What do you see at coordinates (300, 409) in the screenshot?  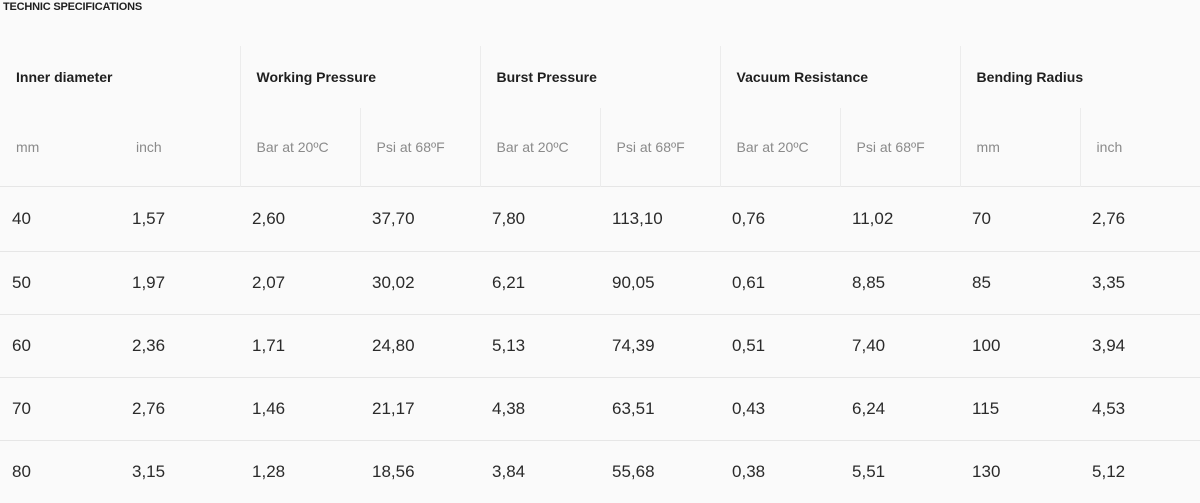 I see `table-cell: 1,46` at bounding box center [300, 409].